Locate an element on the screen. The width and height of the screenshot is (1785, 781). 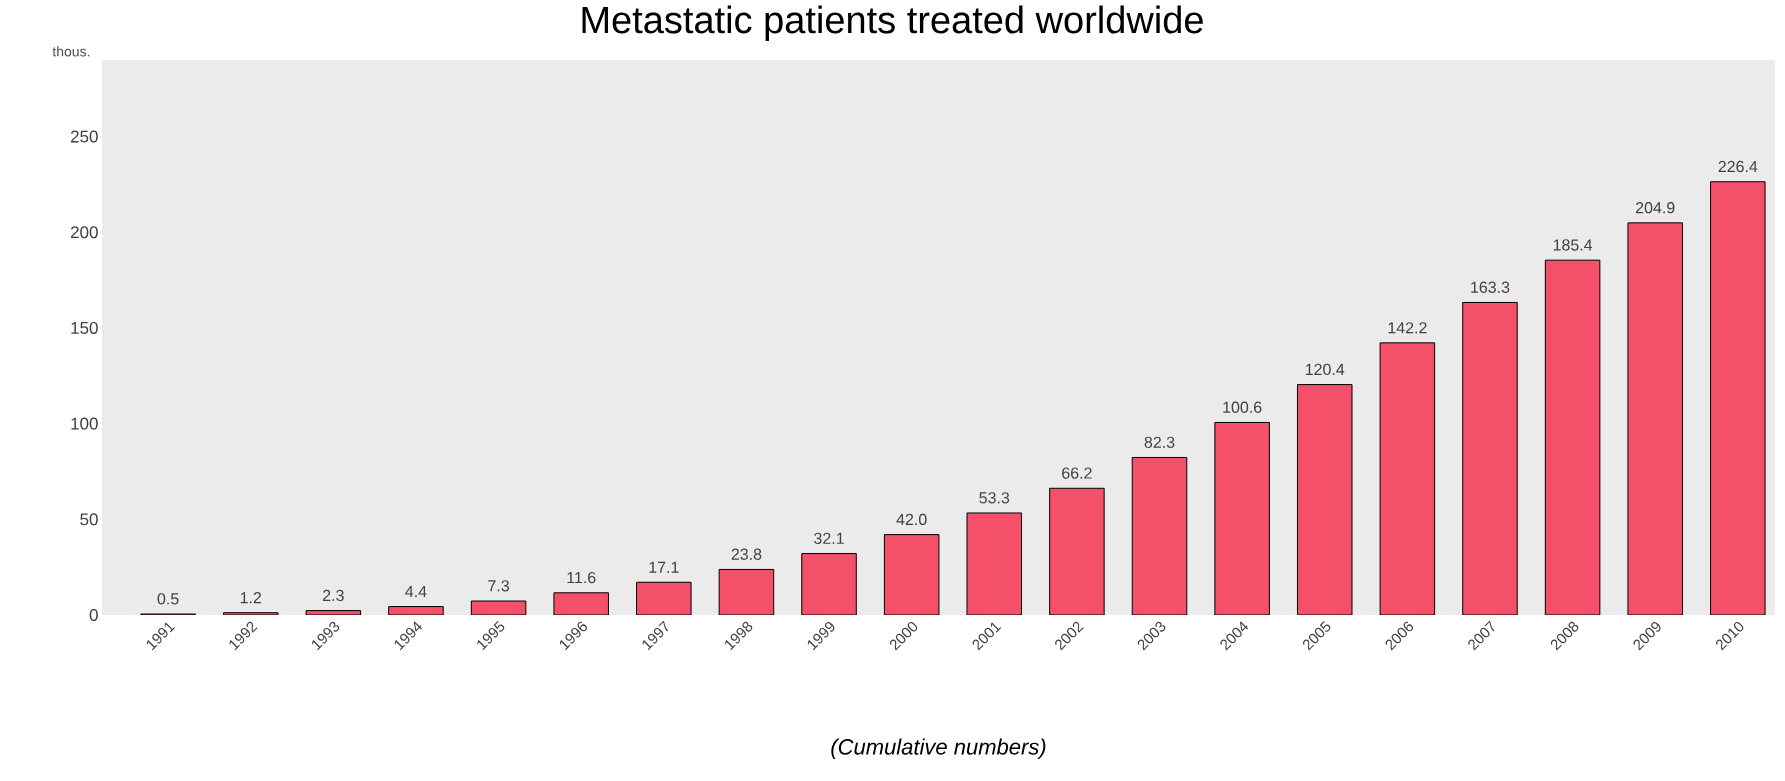
y-tick-label: 0 is located at coordinates (93, 615).